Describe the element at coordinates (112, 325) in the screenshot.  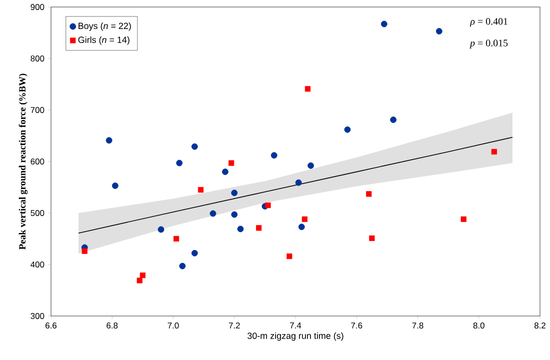
I see `x-tick-label: 6.8` at that location.